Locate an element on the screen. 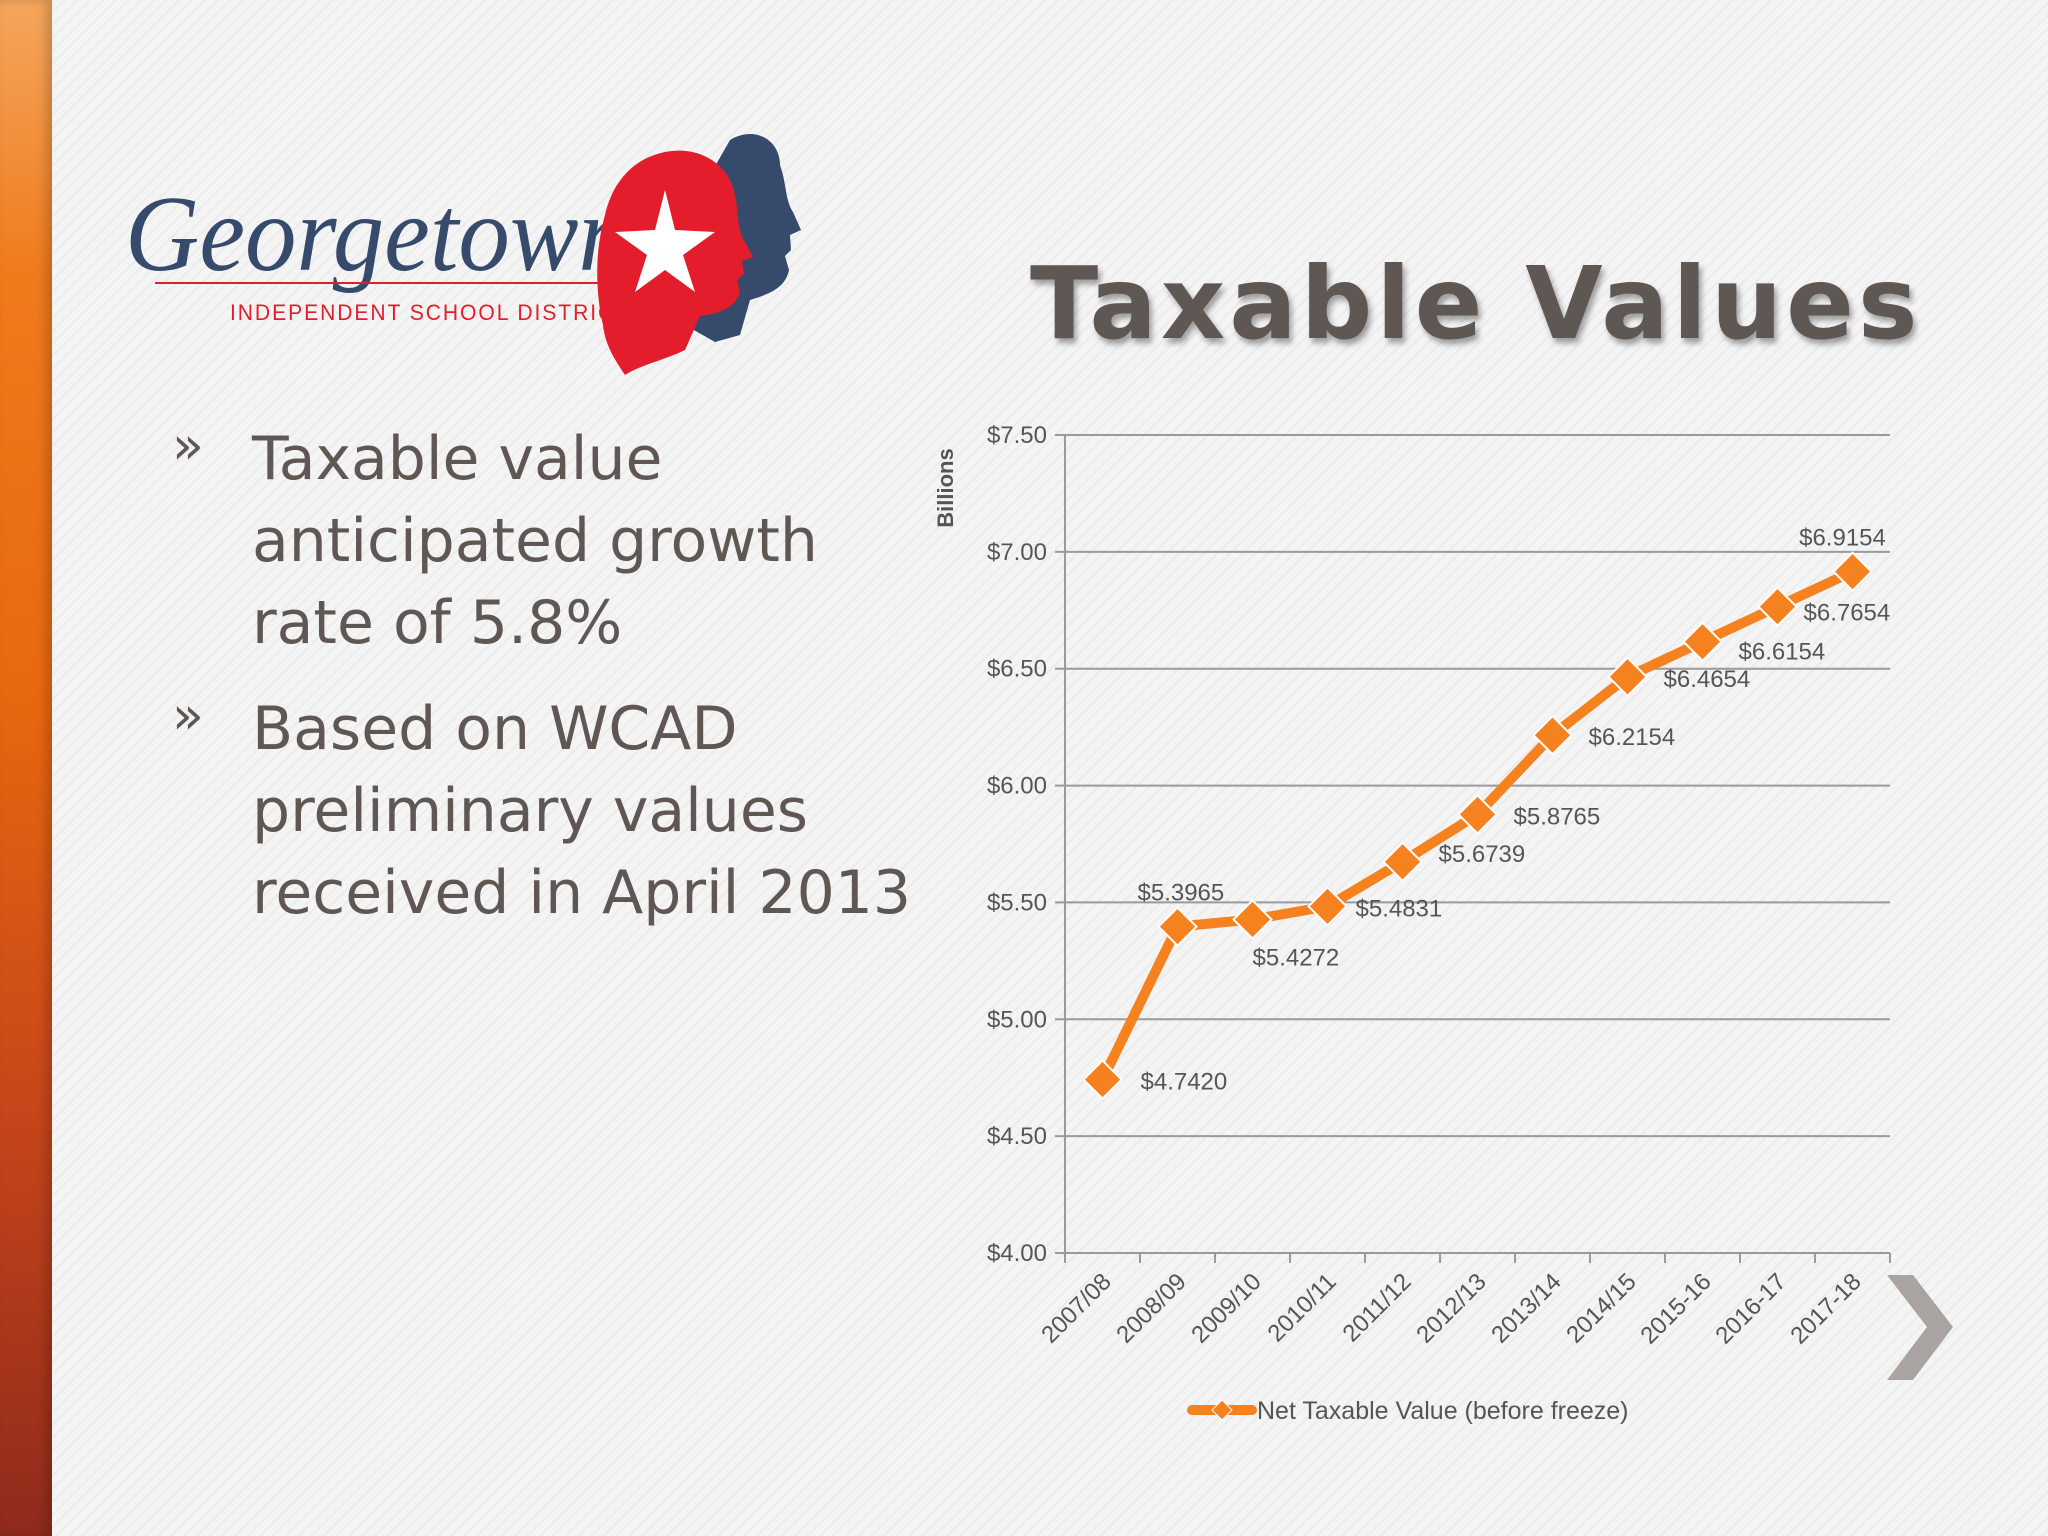 The image size is (2048, 1536). legend-marker is located at coordinates (1222, 1410).